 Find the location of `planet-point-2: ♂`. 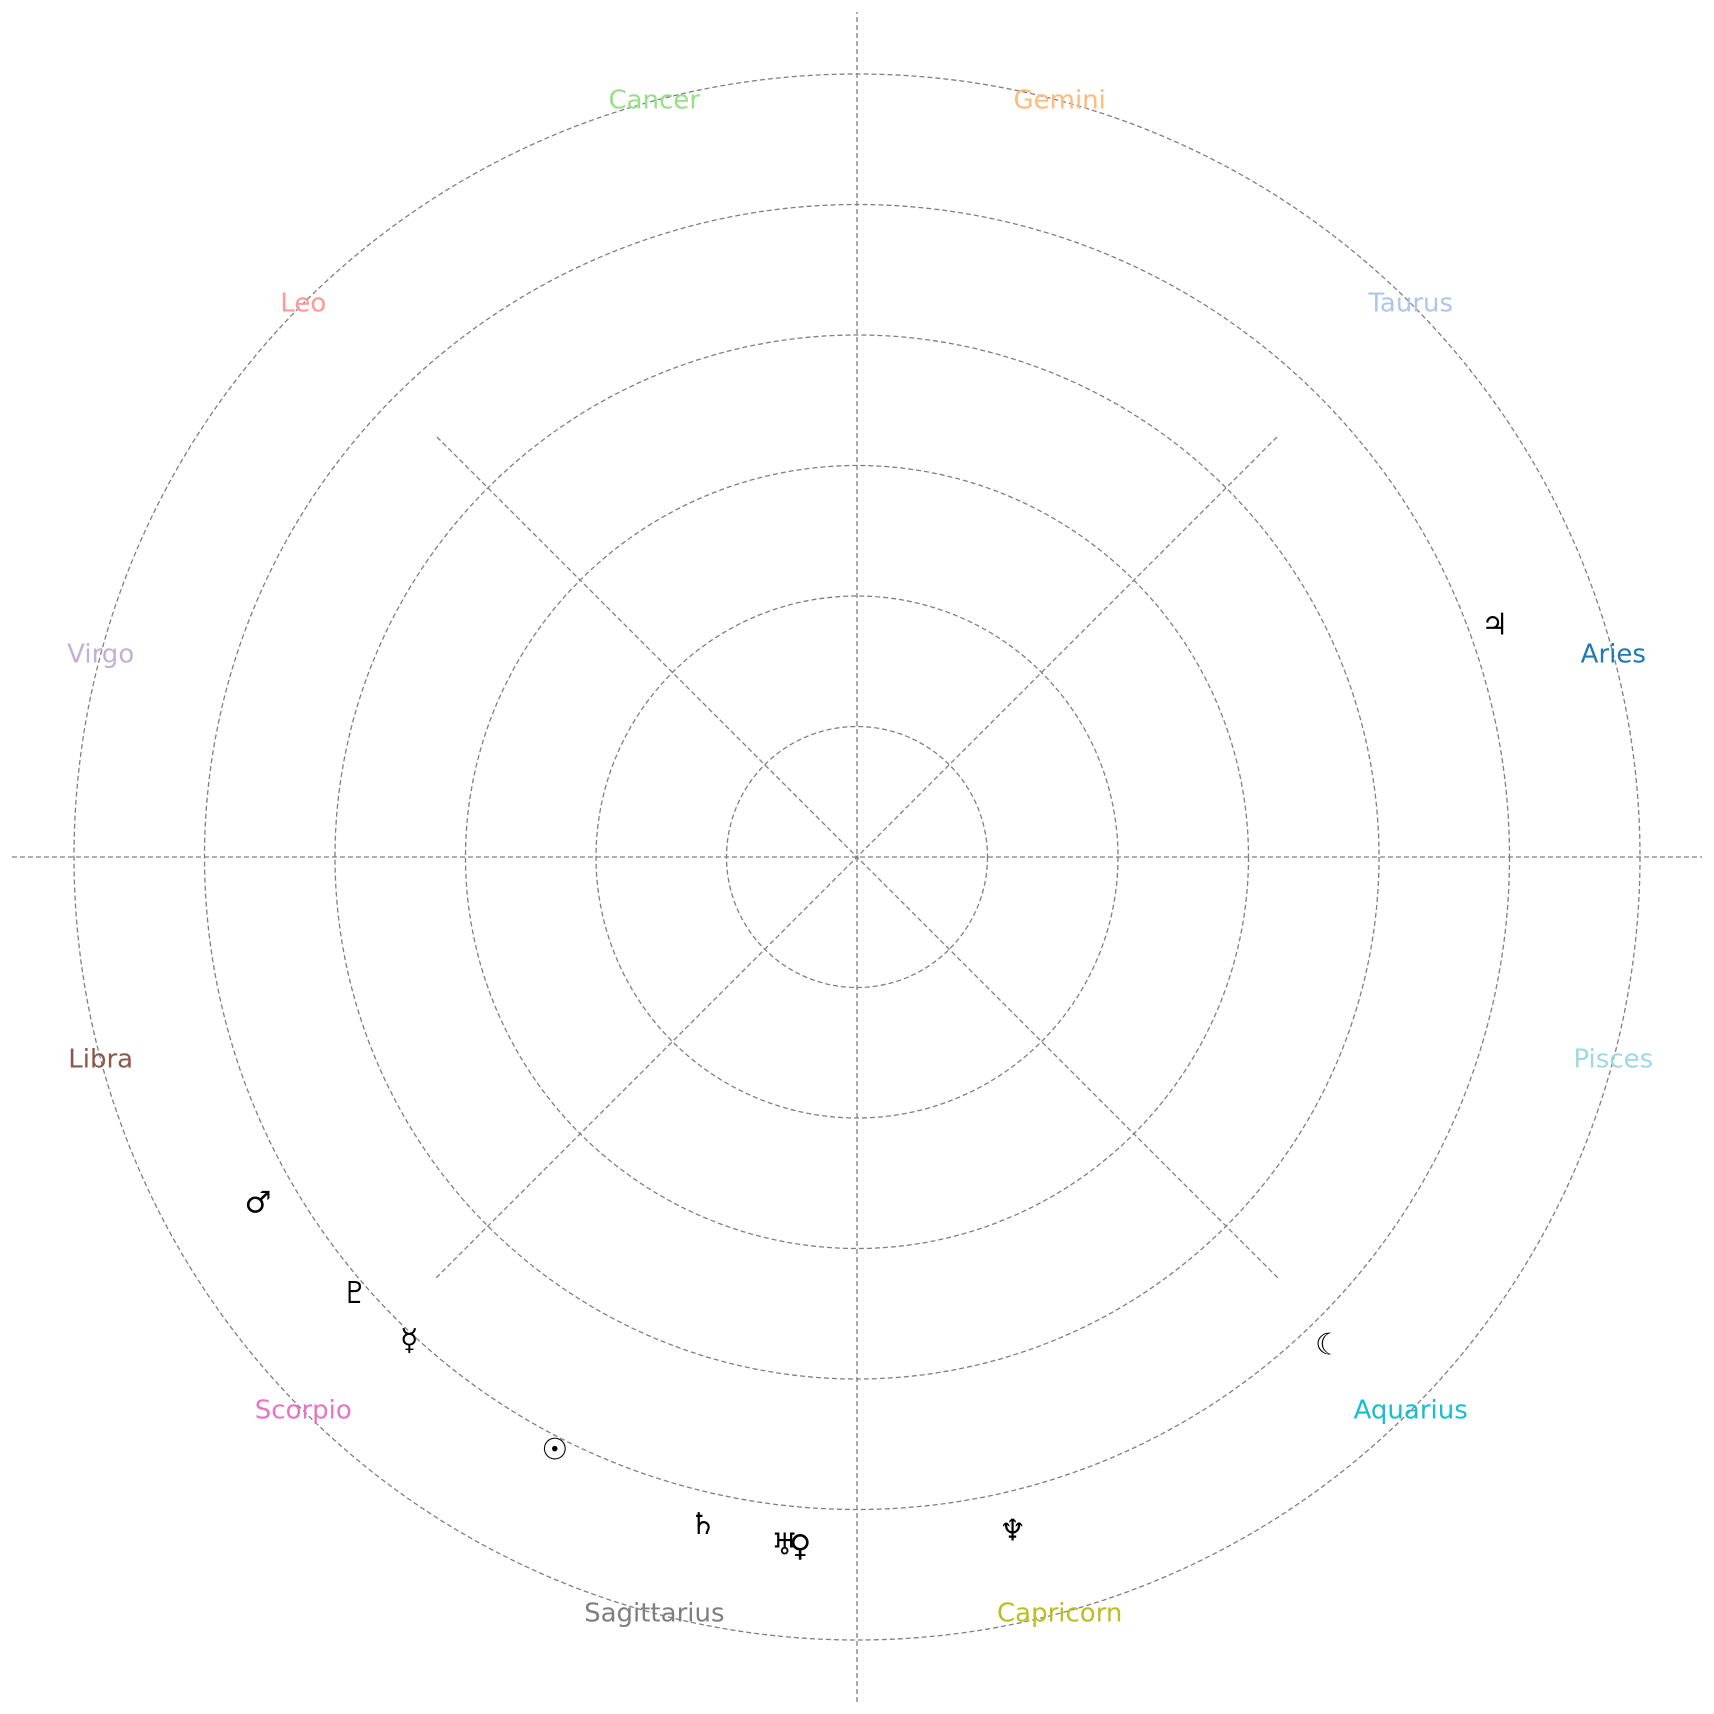

planet-point-2: ♂ is located at coordinates (258, 1202).